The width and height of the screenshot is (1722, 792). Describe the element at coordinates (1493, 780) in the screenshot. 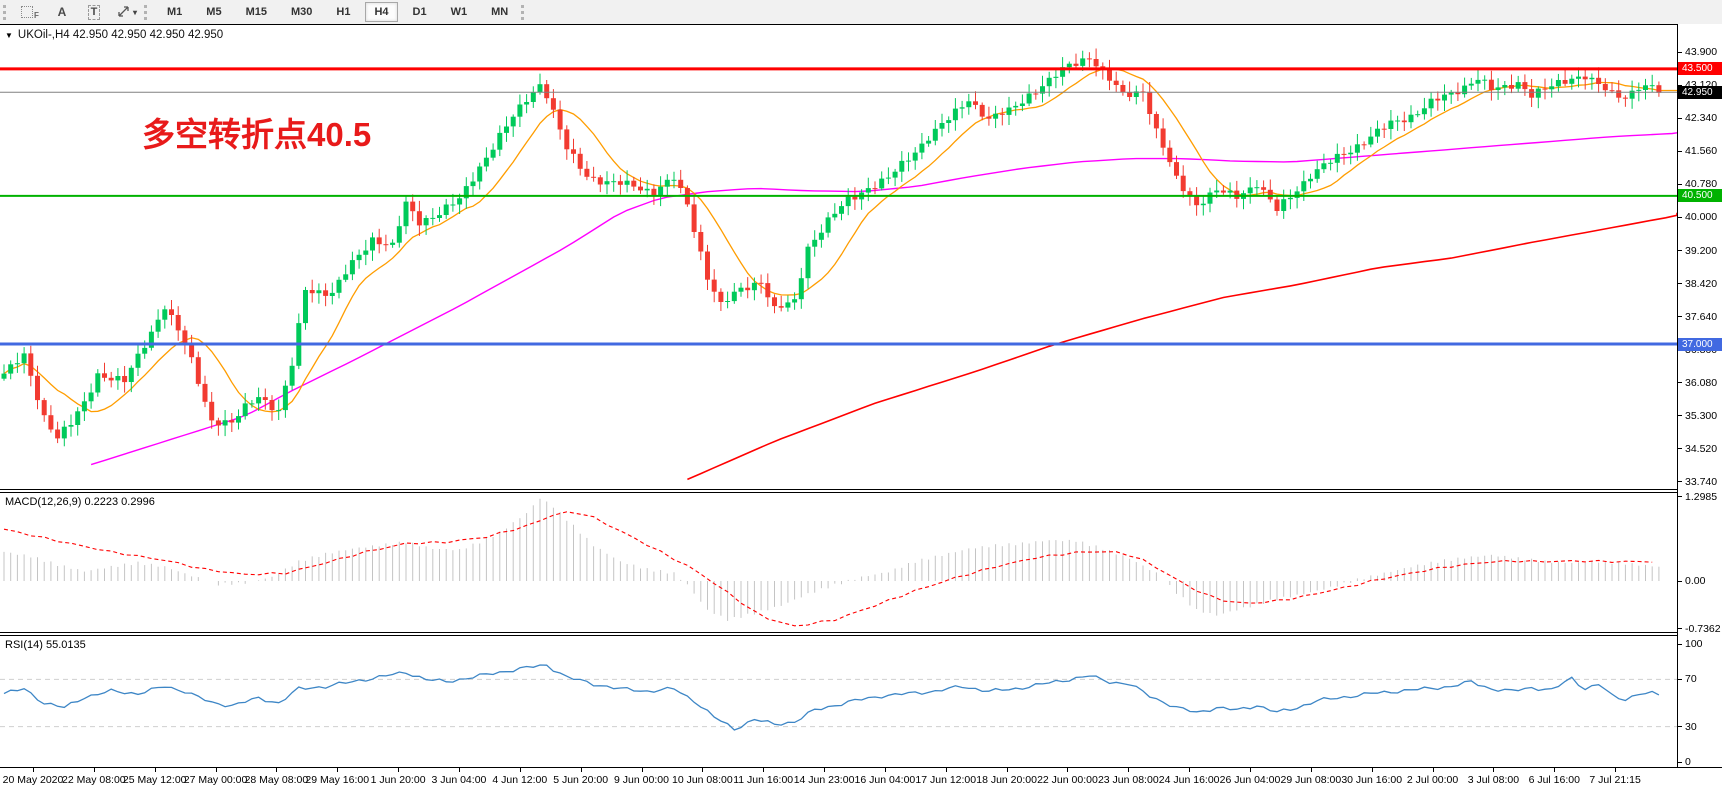

I see `time-label: 3 Jul 08:00` at that location.